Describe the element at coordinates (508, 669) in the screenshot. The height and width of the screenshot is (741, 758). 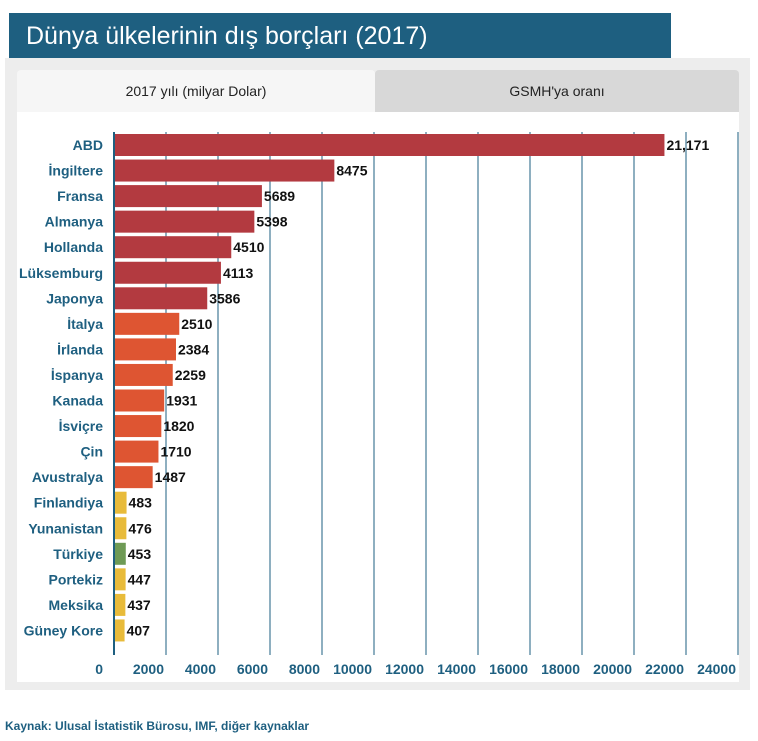
I see `tick-label: 16000` at that location.